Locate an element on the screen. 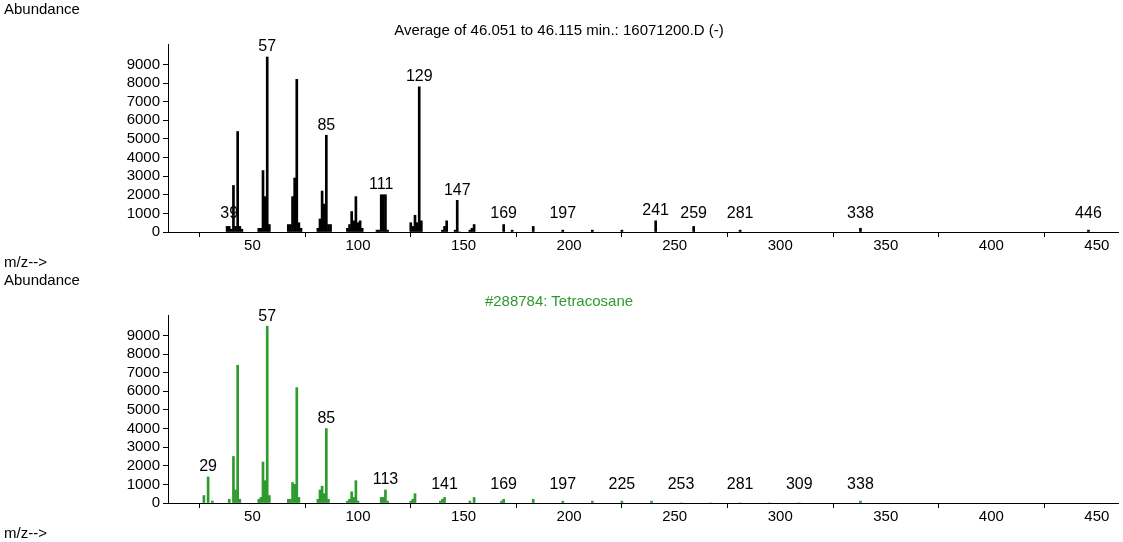  annotation: 225 is located at coordinates (622, 484).